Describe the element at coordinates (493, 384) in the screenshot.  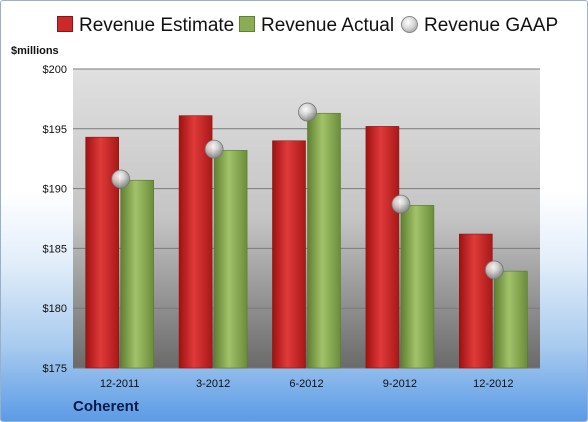
I see `x-tick-label: 12-2012` at that location.